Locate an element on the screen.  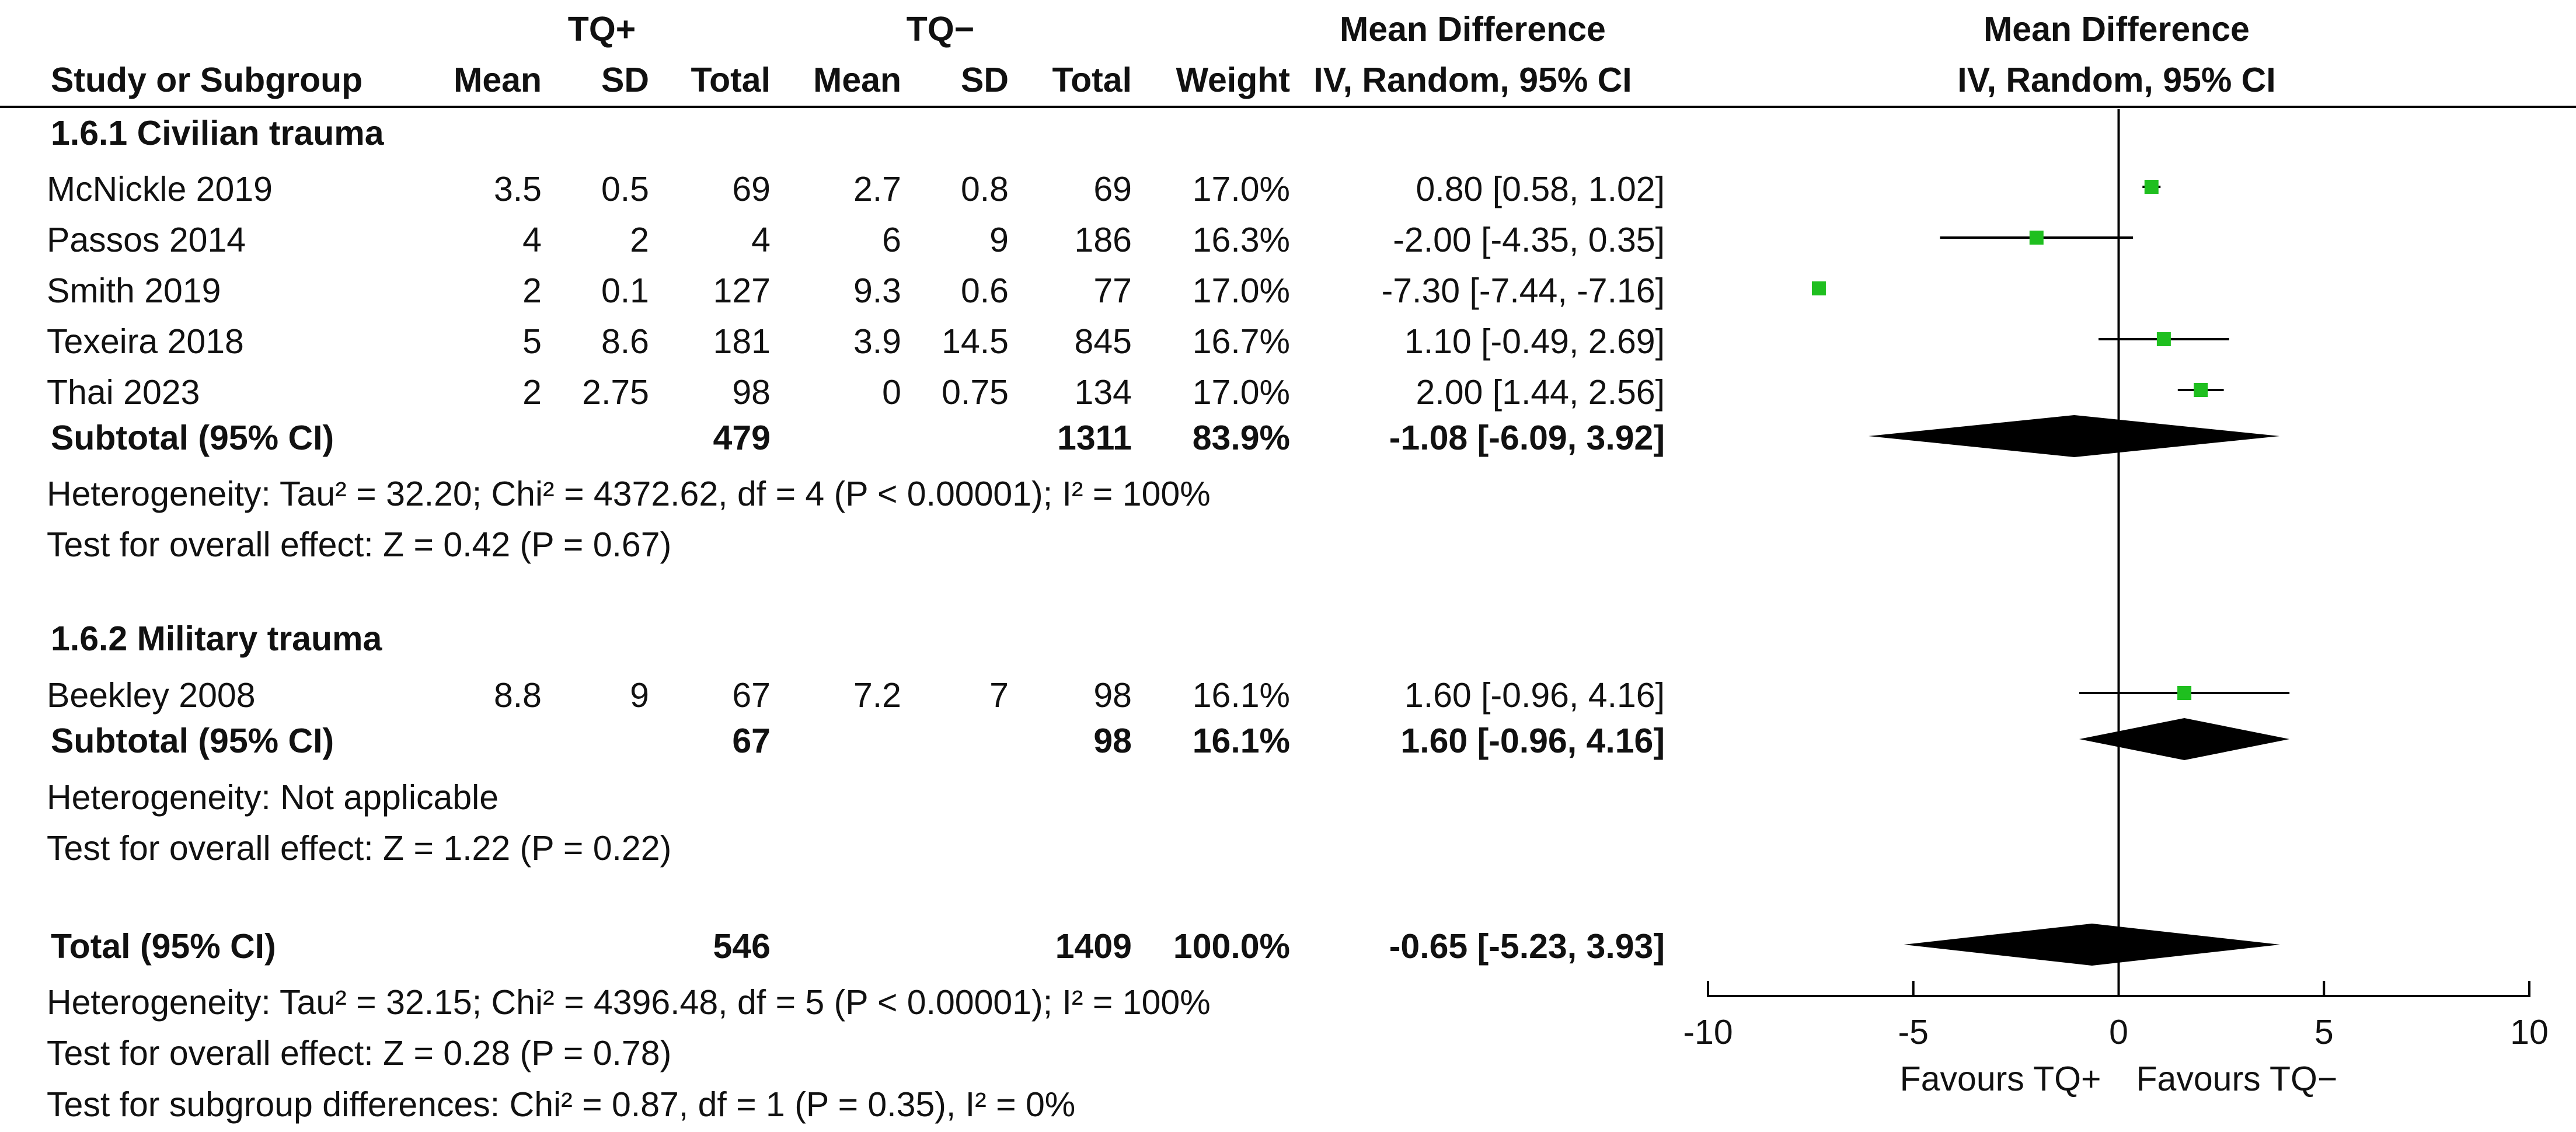
ci-cell: 0.80 [0.58, 1.02] is located at coordinates (1540, 189).